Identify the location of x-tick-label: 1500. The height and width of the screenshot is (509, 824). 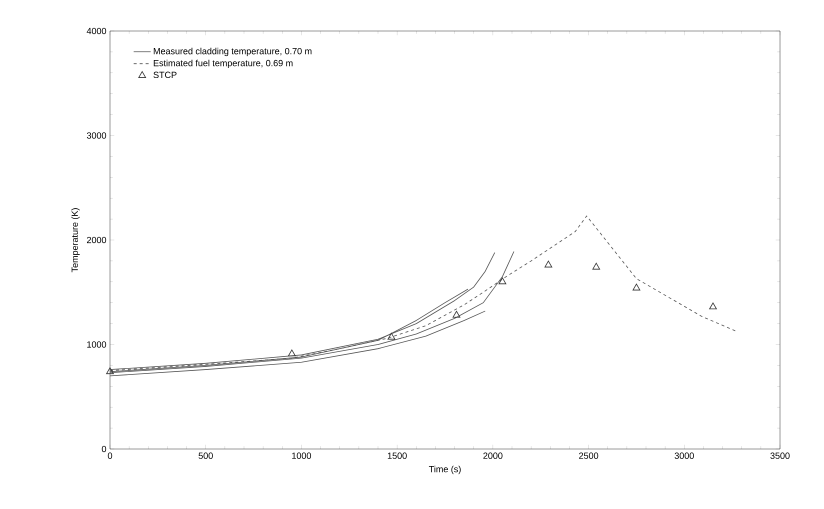
(397, 455).